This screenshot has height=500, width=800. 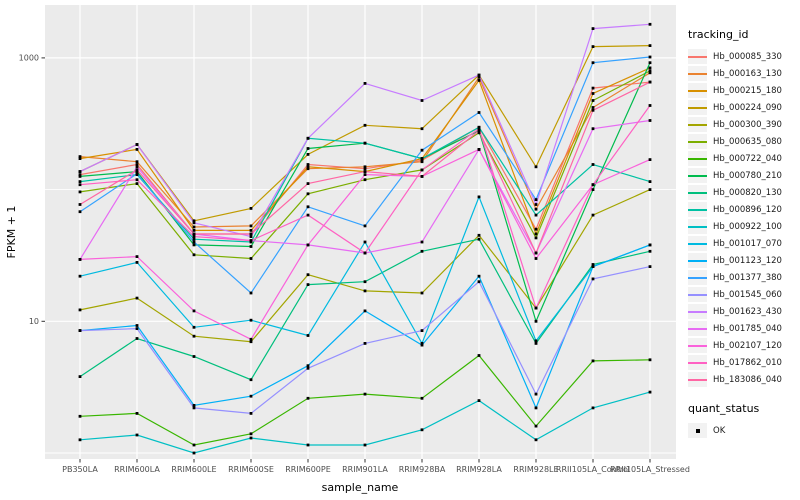 I want to click on legend-label: Hb_000722_040, so click(x=747, y=158).